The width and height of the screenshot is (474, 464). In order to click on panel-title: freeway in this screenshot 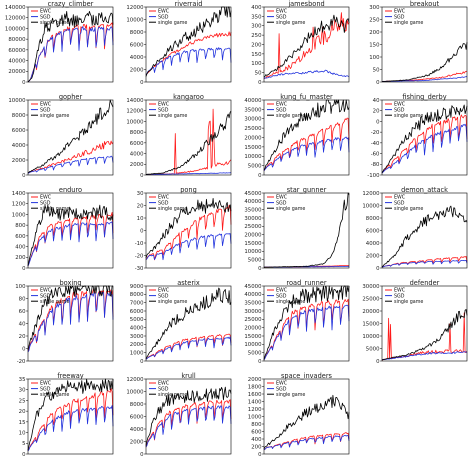, I will do `click(70, 376)`.